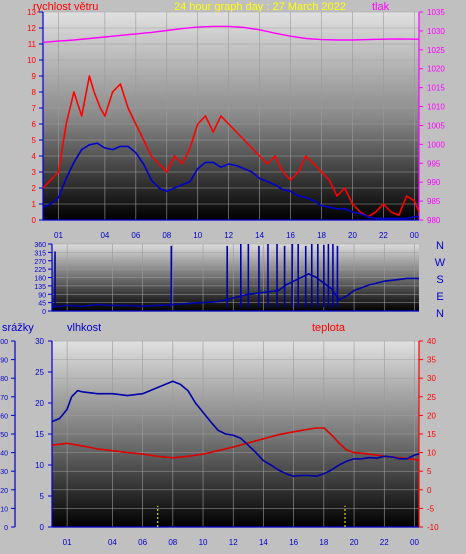 The image size is (466, 554). Describe the element at coordinates (431, 360) in the screenshot. I see `y-tick-label-temperature: 35` at that location.